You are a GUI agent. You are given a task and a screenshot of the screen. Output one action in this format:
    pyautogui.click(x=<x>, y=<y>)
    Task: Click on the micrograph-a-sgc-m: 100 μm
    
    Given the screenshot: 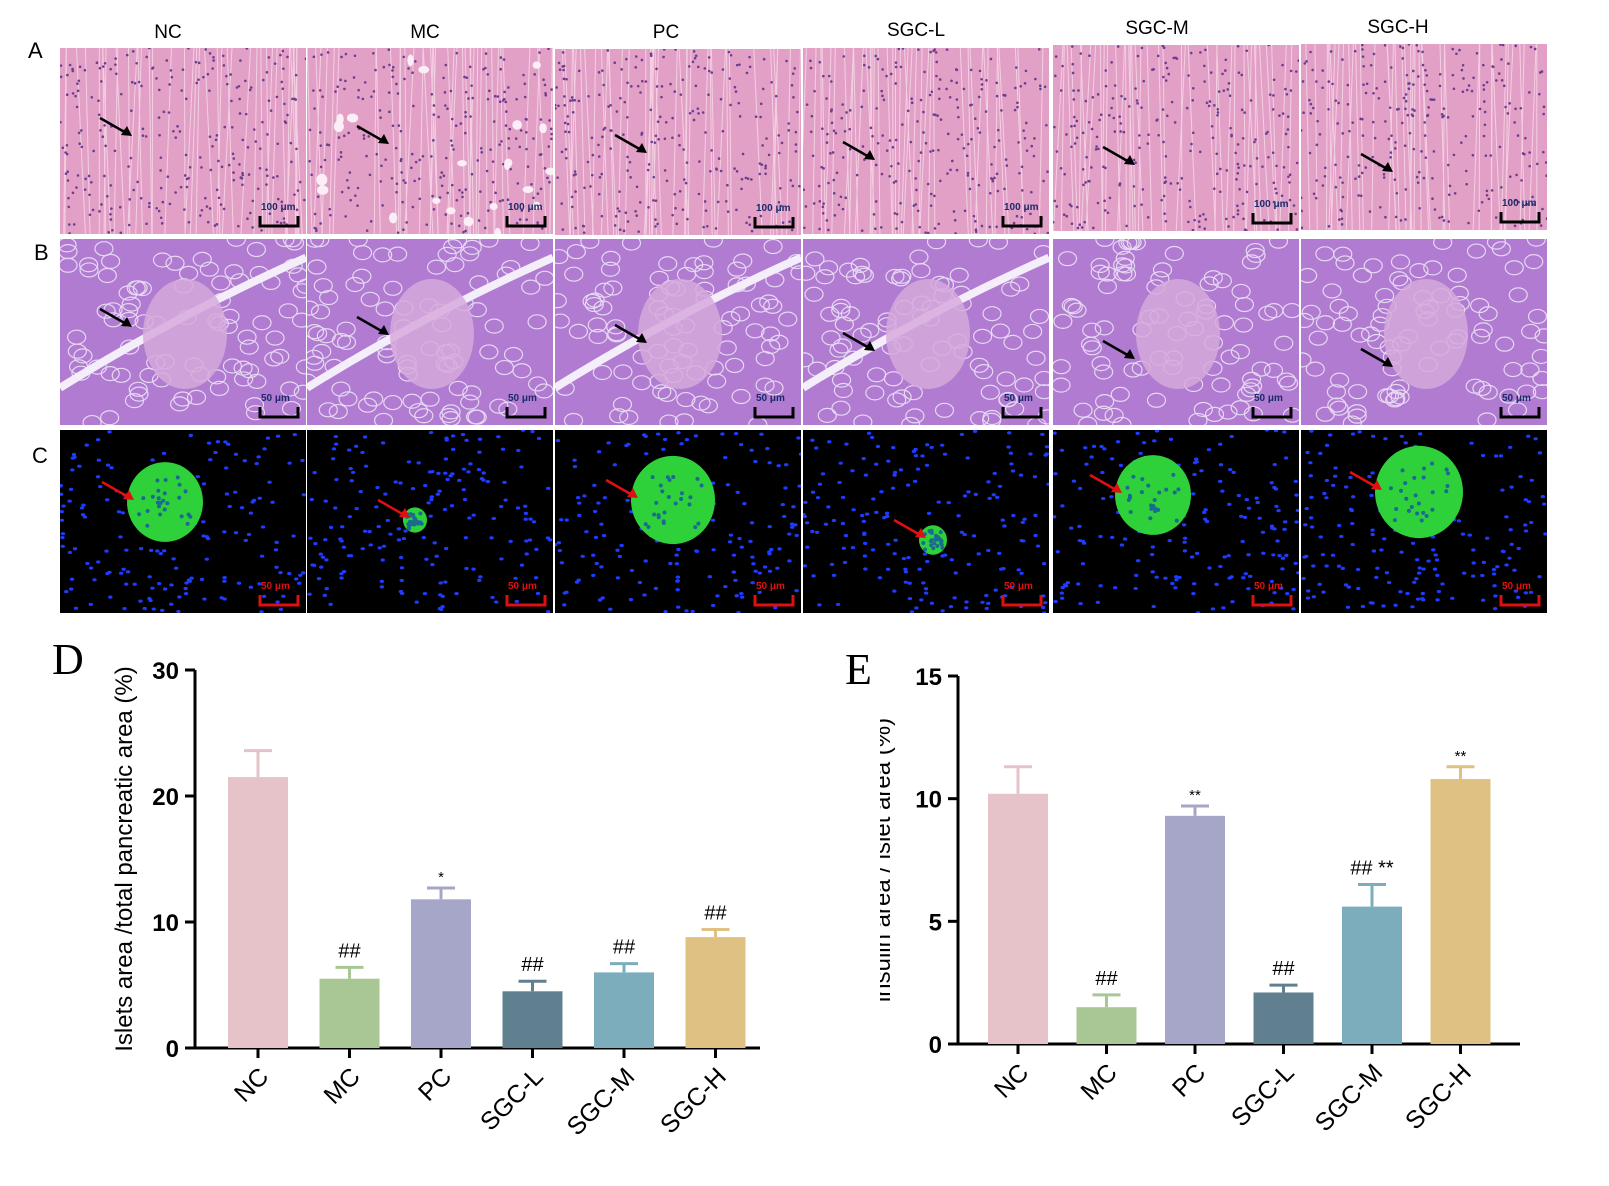 What is the action you would take?
    pyautogui.click(x=1176, y=138)
    